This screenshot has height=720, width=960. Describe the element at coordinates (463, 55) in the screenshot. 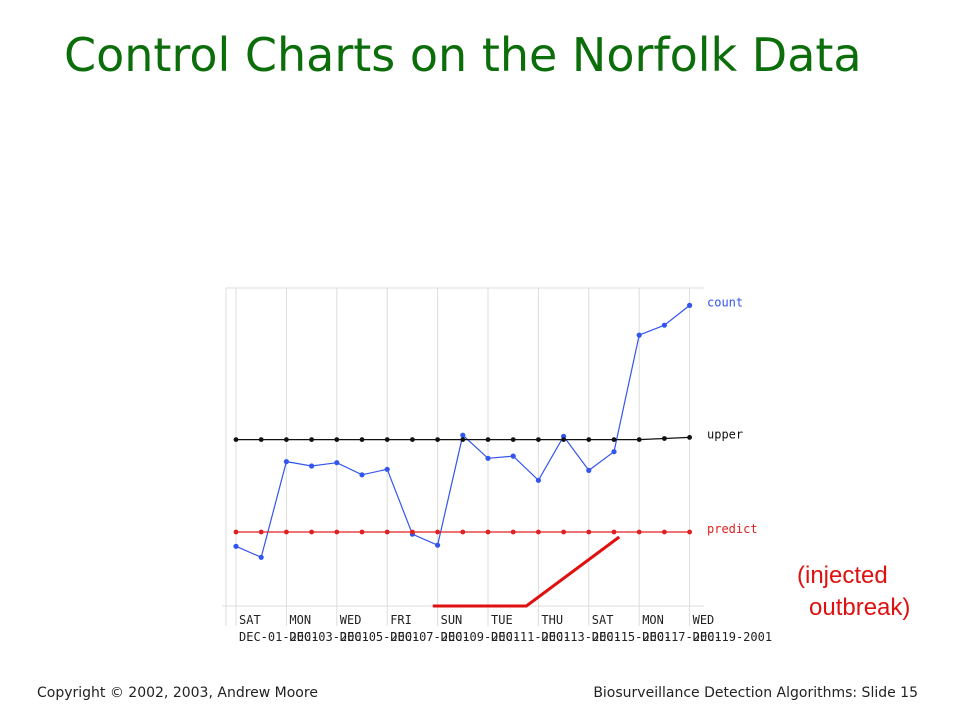

I see `slide-title: Control Charts on the Norfolk Data` at that location.